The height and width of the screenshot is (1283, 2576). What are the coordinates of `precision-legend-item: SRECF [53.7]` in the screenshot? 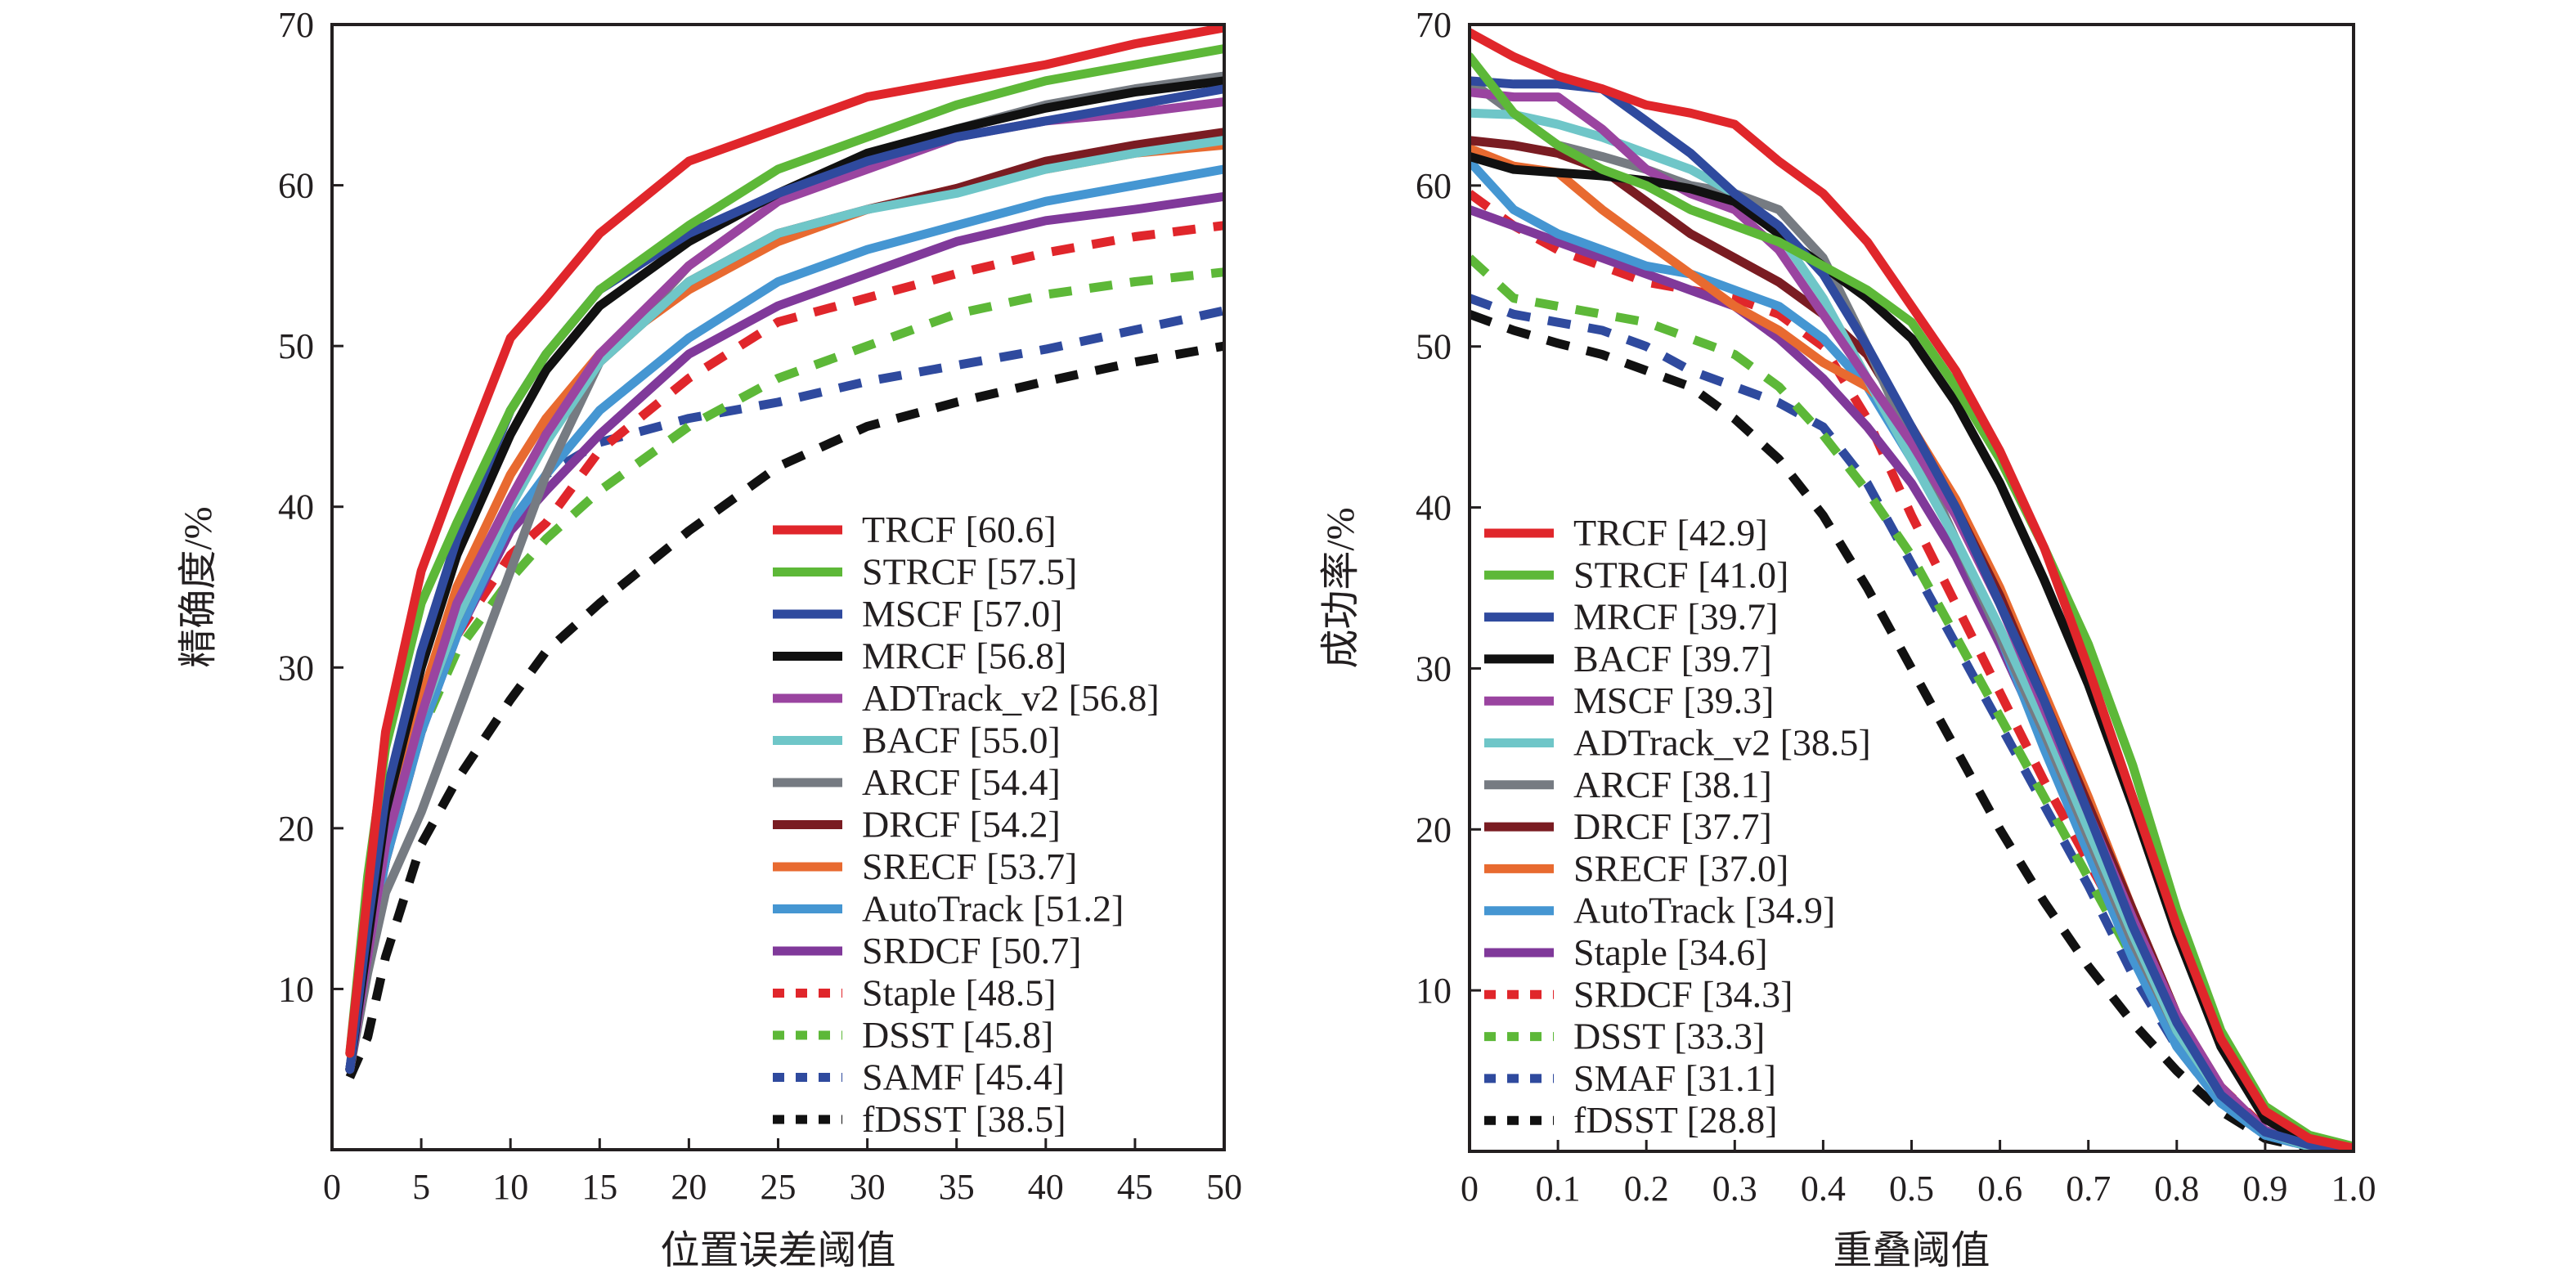 It's located at (925, 866).